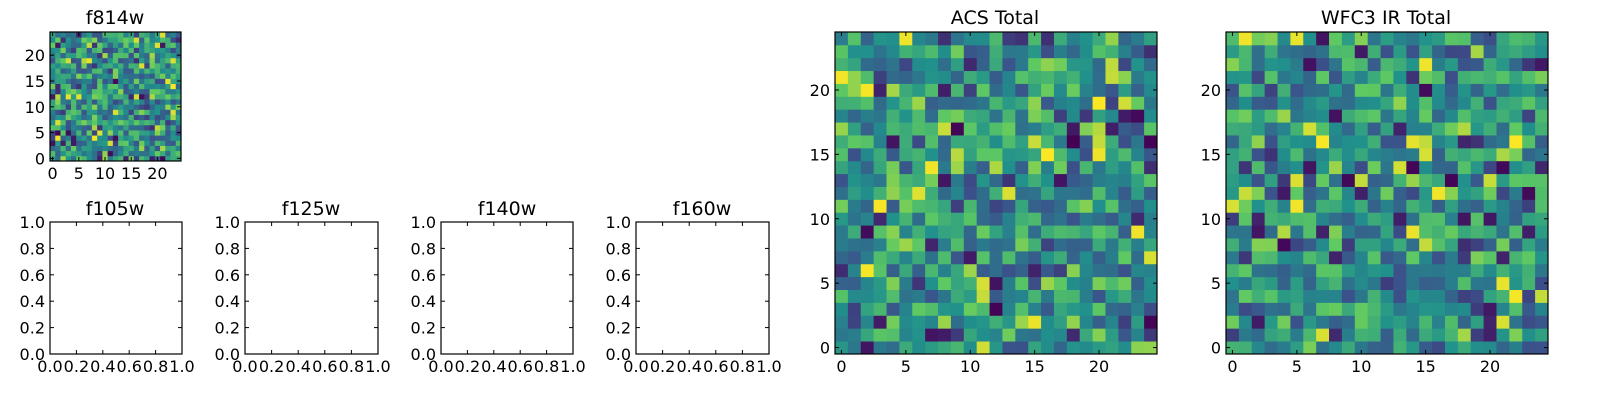 This screenshot has width=1600, height=400. I want to click on y-tick-label: 0.8, so click(618, 248).